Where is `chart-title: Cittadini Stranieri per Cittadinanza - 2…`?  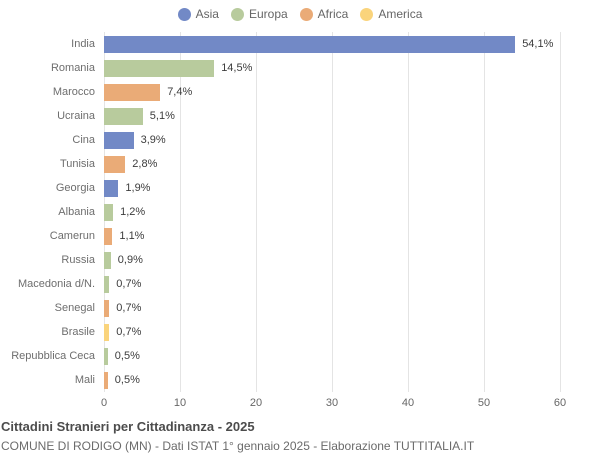
chart-title: Cittadini Stranieri per Cittadinanza - 2… is located at coordinates (128, 426).